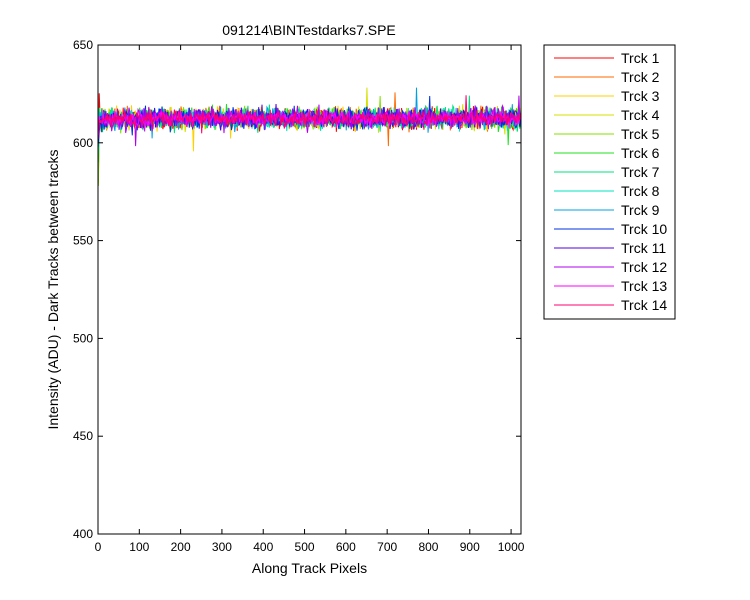 Image resolution: width=750 pixels, height=600 pixels. Describe the element at coordinates (511, 547) in the screenshot. I see `x-tick-label: 1000` at that location.